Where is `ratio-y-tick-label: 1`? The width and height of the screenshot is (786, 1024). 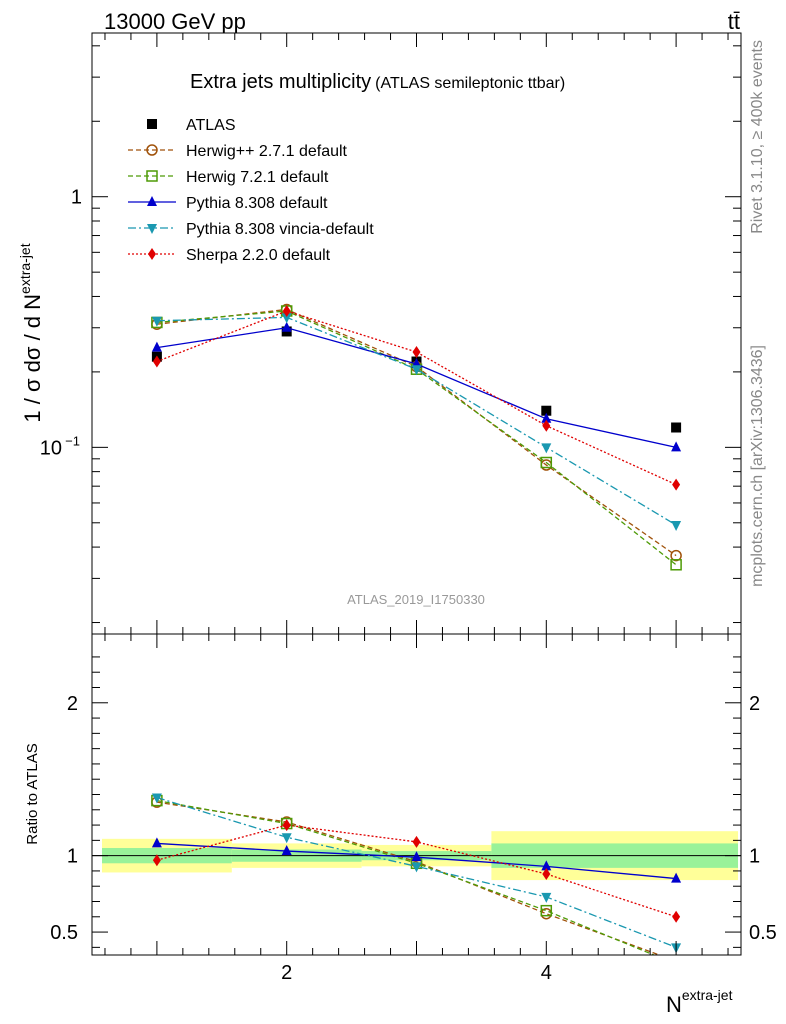 ratio-y-tick-label: 1 is located at coordinates (72, 857).